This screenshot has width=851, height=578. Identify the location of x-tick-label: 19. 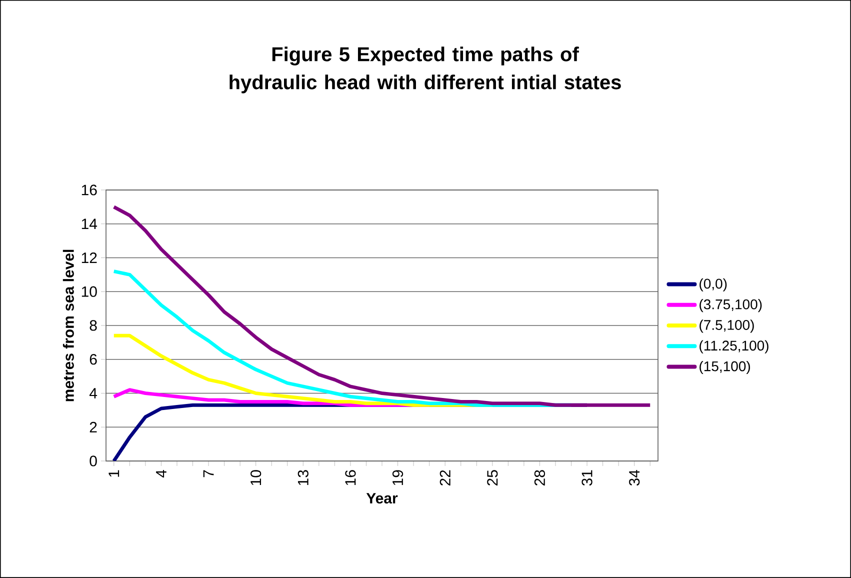
(398, 478).